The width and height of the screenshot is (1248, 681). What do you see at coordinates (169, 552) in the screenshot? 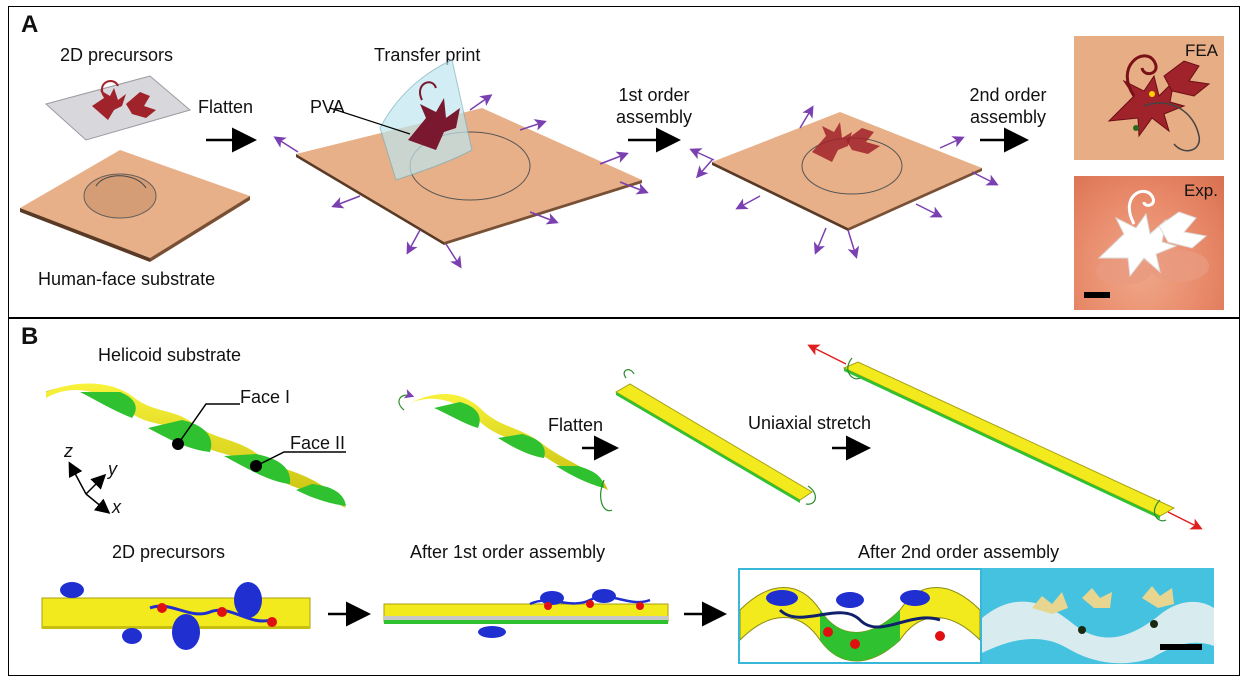
I see `b-precursors-label: 2D precursors` at bounding box center [169, 552].